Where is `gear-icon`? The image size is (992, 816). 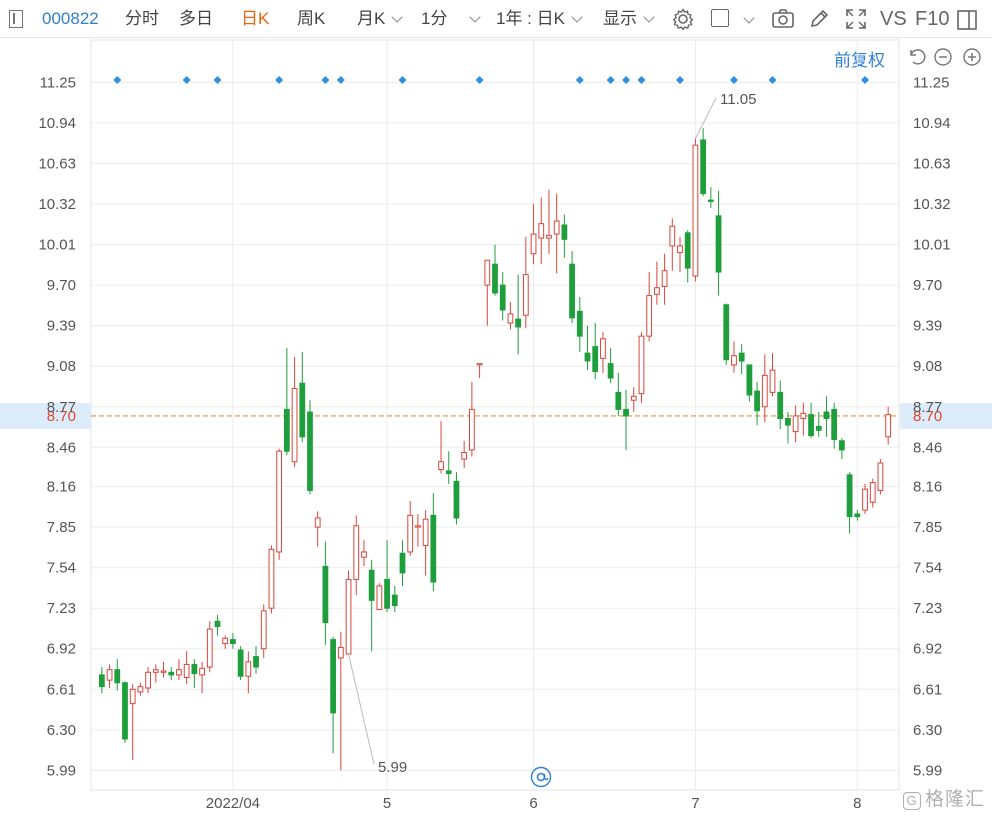
gear-icon is located at coordinates (683, 19).